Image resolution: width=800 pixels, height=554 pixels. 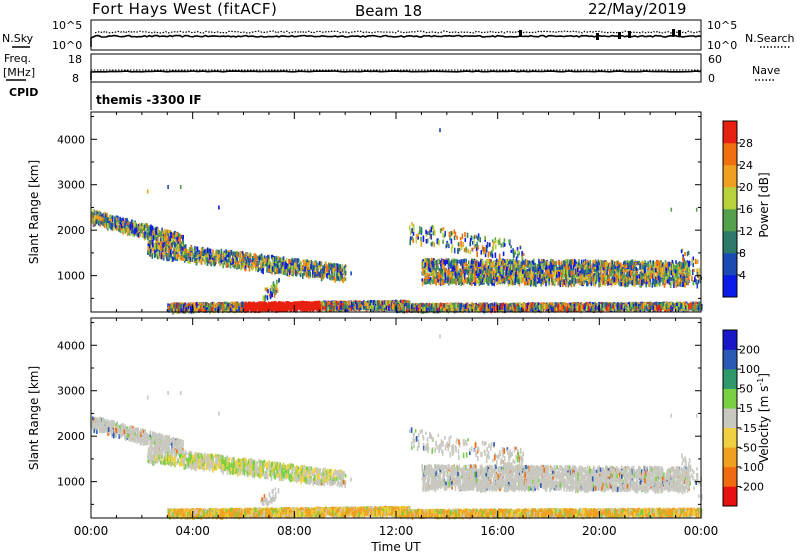 I want to click on station-title: Fort Hays West (fitACF), so click(x=184, y=9).